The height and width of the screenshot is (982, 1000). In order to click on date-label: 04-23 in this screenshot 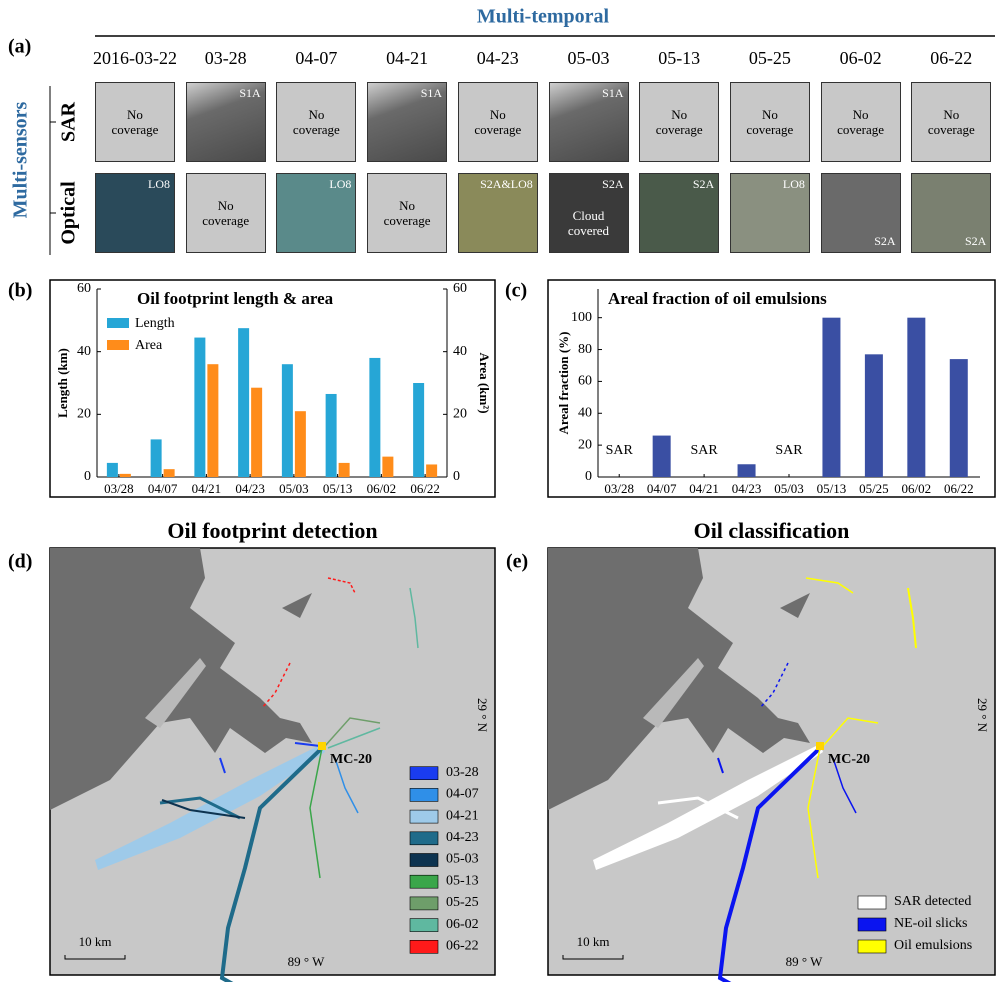, I will do `click(498, 58)`.